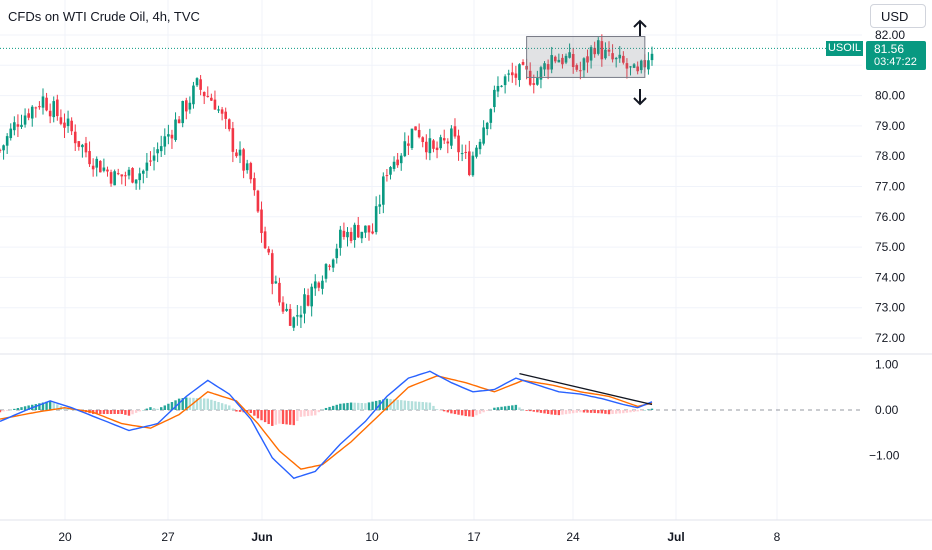 Image resolution: width=932 pixels, height=550 pixels. I want to click on signal-line, so click(326, 422).